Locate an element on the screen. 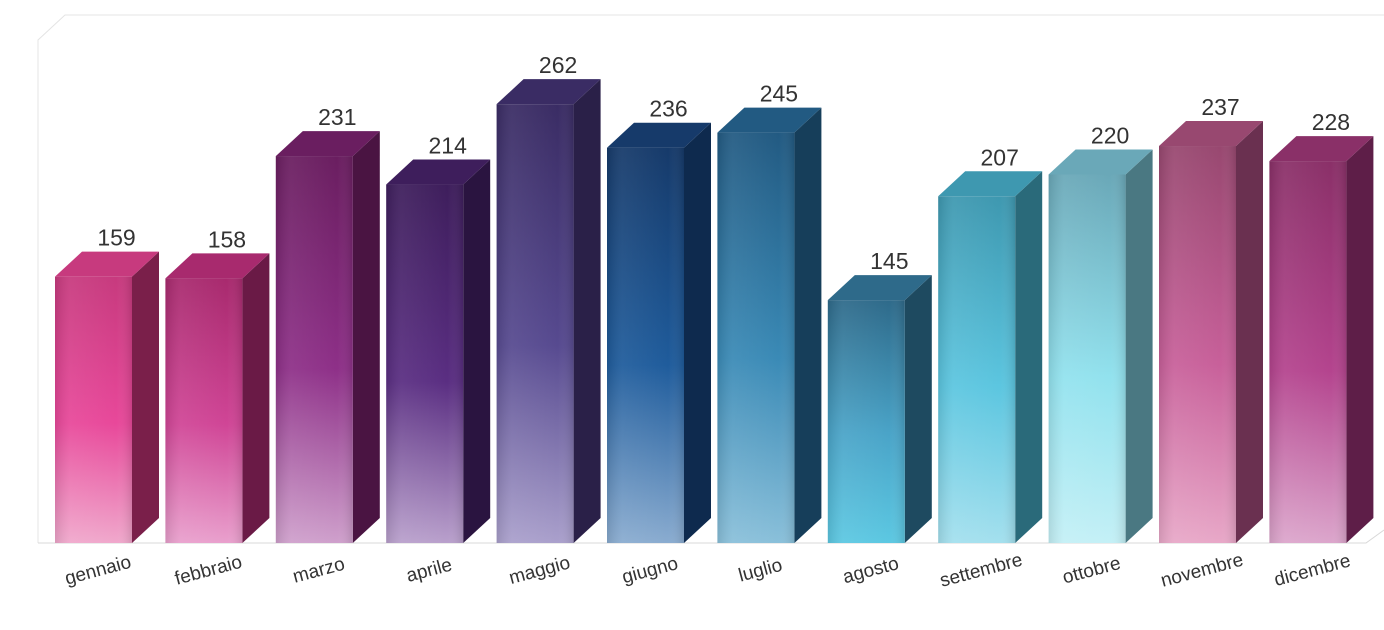 This screenshot has width=1384, height=630. bar-shading-maggio is located at coordinates (535, 324).